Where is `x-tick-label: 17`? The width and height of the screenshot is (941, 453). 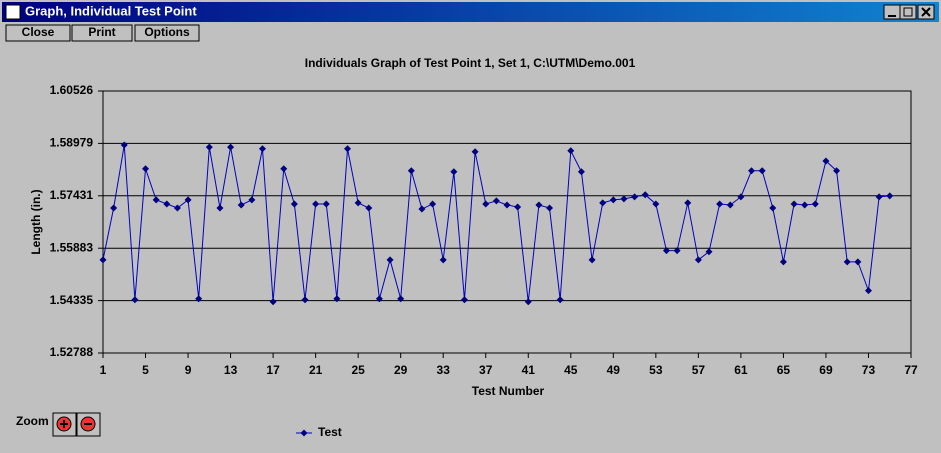
x-tick-label: 17 is located at coordinates (273, 370).